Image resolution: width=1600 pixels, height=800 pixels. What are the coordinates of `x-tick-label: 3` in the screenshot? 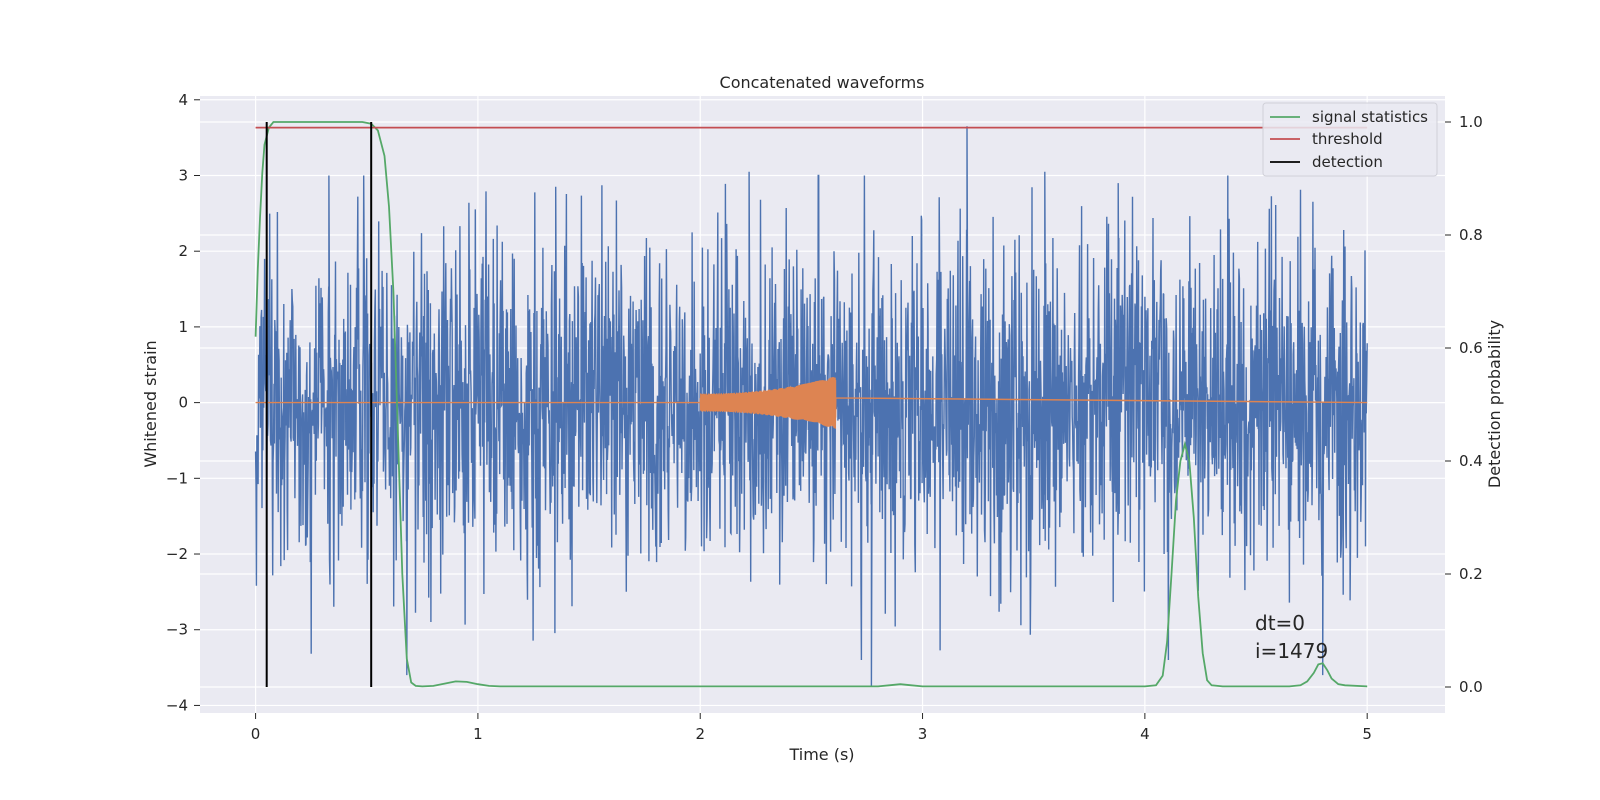 It's located at (923, 734).